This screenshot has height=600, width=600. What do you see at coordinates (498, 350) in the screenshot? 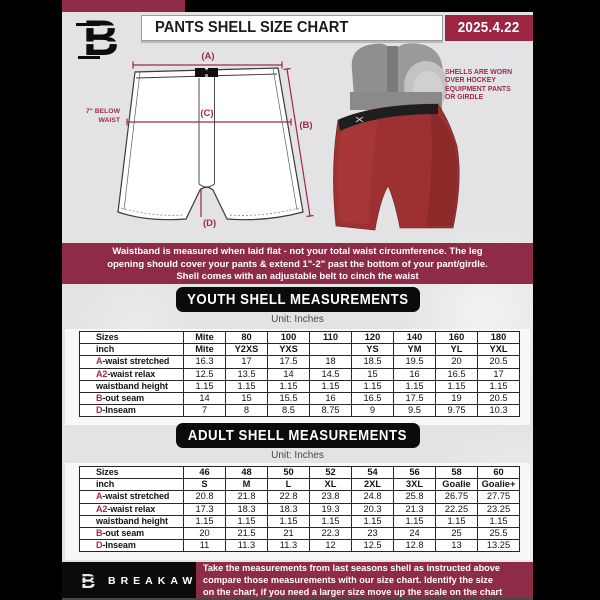
I see `table-cell: YXL` at bounding box center [498, 350].